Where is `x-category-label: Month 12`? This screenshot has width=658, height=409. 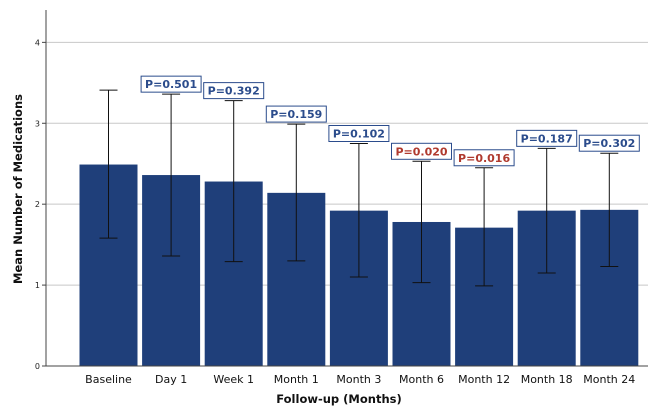
x-category-label: Month 12 is located at coordinates (484, 379).